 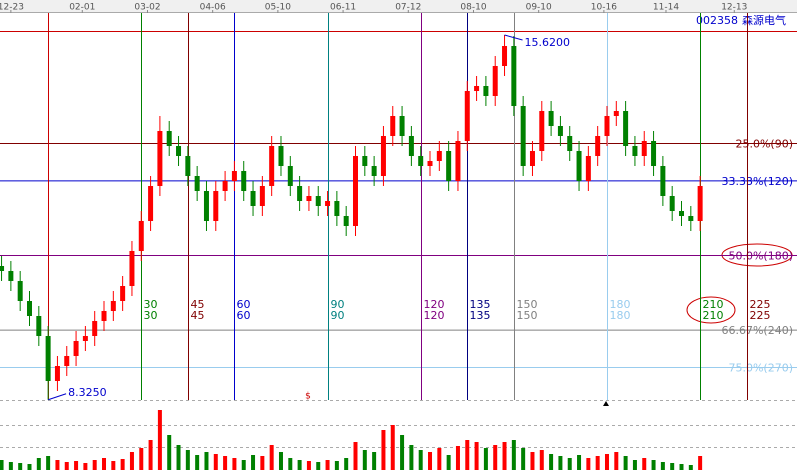 I want to click on max-label: 15.6200, so click(x=548, y=42).